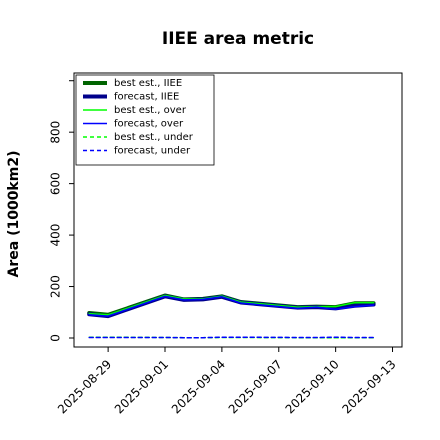 The width and height of the screenshot is (440, 440). I want to click on legend-label-2: best est., over, so click(150, 110).